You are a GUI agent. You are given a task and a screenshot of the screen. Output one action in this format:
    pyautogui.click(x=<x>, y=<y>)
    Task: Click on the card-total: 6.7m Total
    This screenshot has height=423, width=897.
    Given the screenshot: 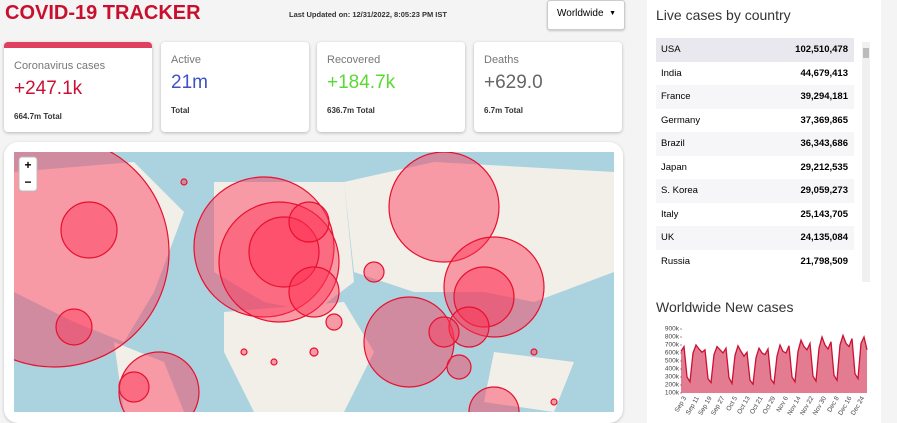 What is the action you would take?
    pyautogui.click(x=503, y=110)
    